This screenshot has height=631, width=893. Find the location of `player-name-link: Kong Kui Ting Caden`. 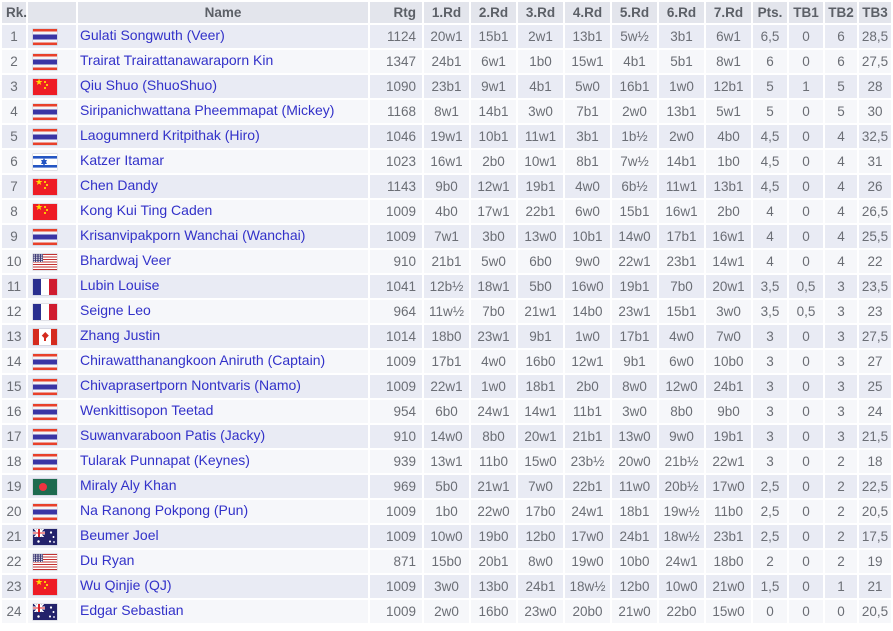

player-name-link: Kong Kui Ting Caden is located at coordinates (146, 210).